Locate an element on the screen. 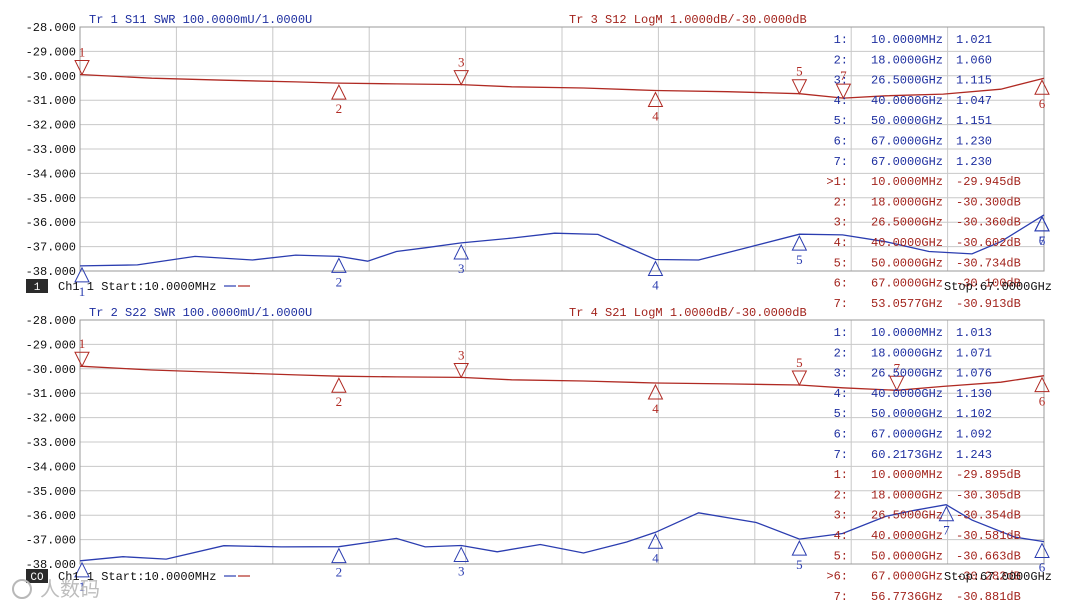 The image size is (1080, 609). y-tick-label: -31.000 is located at coordinates (51, 101).